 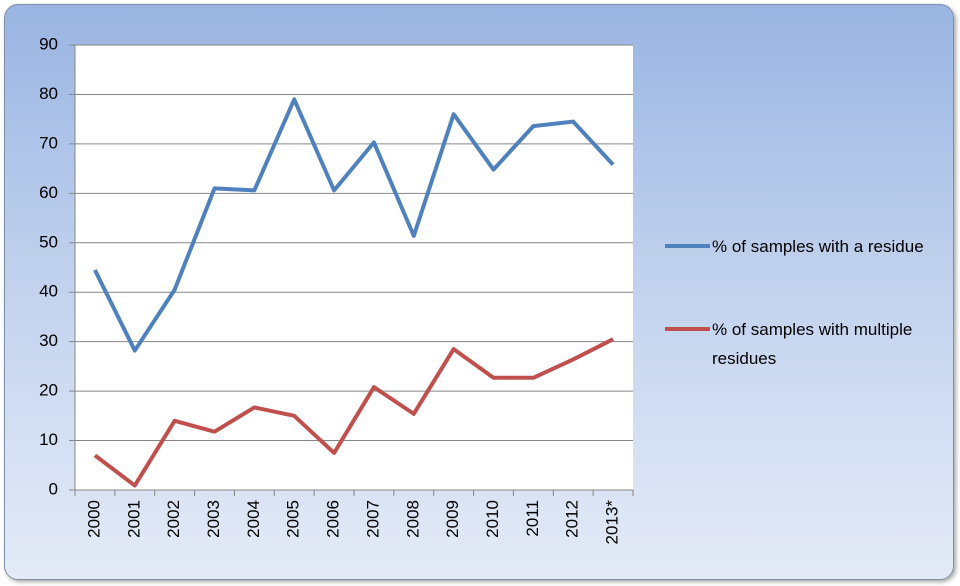 What do you see at coordinates (48, 43) in the screenshot?
I see `y-tick-label: 90` at bounding box center [48, 43].